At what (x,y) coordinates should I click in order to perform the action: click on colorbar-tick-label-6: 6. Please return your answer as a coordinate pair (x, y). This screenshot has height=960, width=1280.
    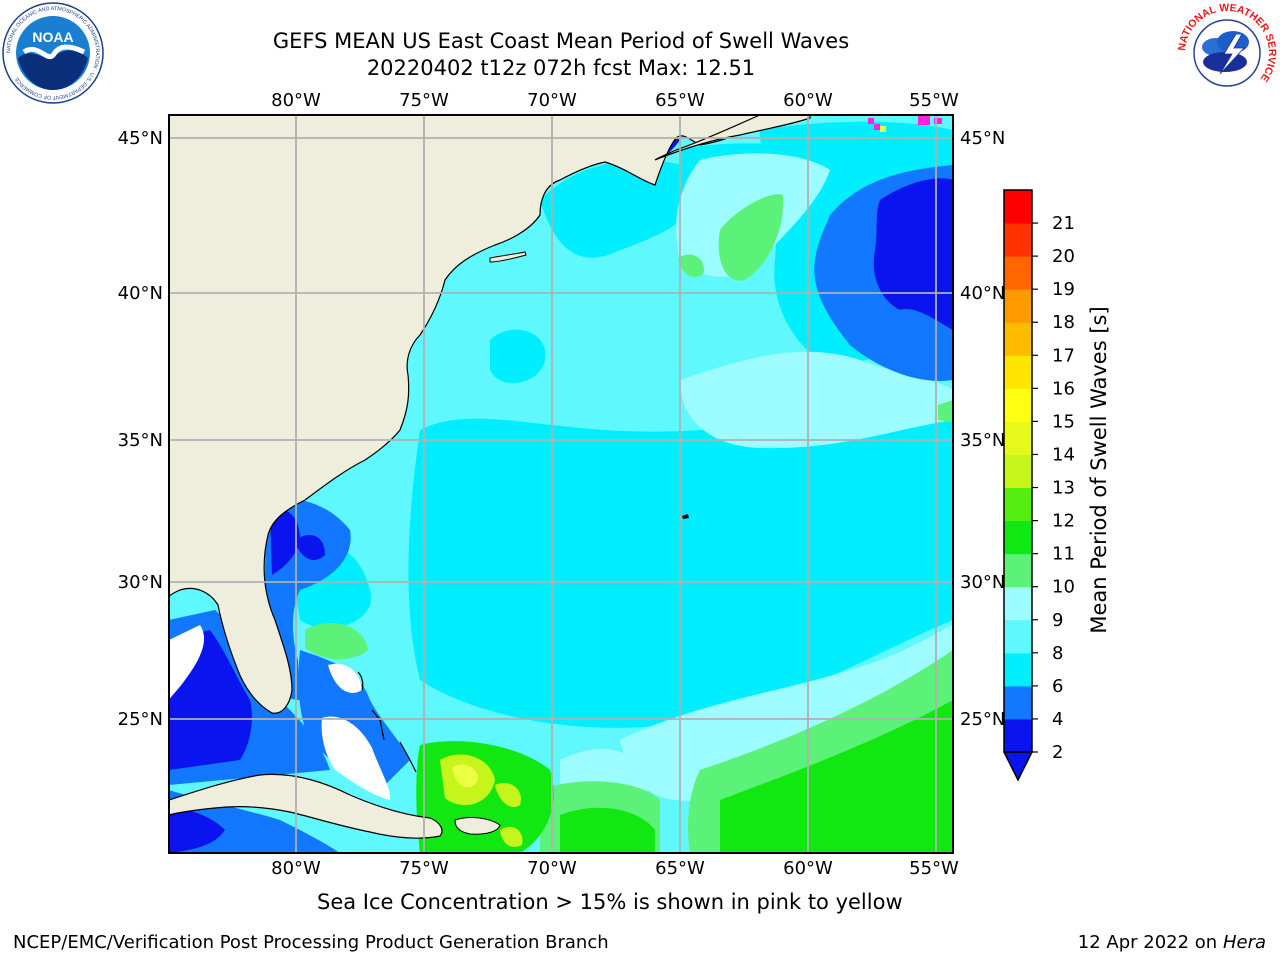
    Looking at the image, I should click on (1057, 686).